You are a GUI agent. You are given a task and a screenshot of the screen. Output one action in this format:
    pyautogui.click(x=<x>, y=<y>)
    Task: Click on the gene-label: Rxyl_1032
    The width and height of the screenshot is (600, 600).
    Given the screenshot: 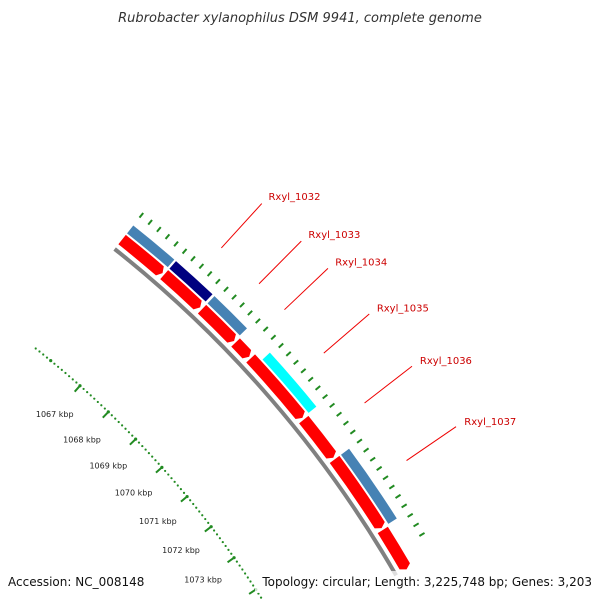 What is the action you would take?
    pyautogui.click(x=294, y=197)
    